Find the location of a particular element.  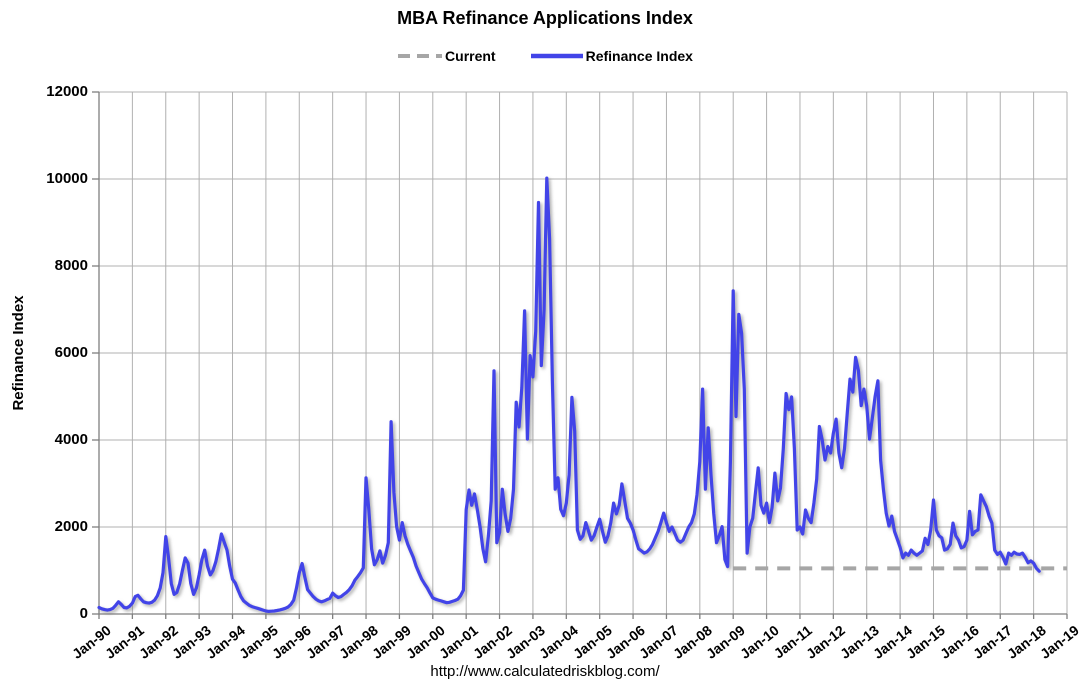

legend-label-current: Current is located at coordinates (470, 56).